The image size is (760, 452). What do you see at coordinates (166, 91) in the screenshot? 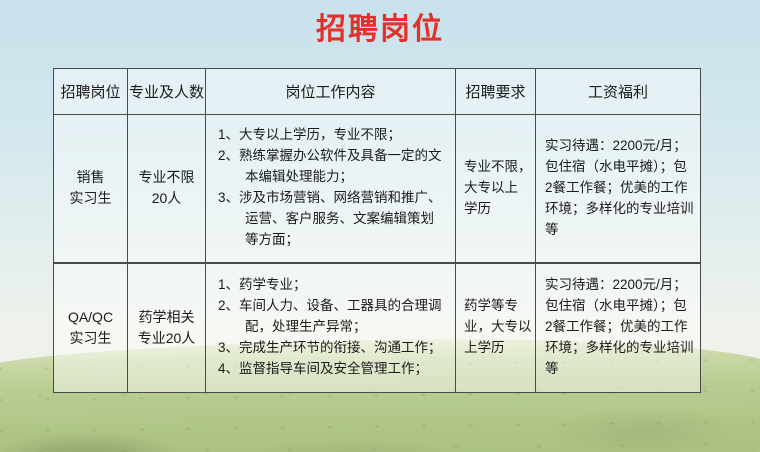
I see `column-header-major-count: 专业及人数` at bounding box center [166, 91].